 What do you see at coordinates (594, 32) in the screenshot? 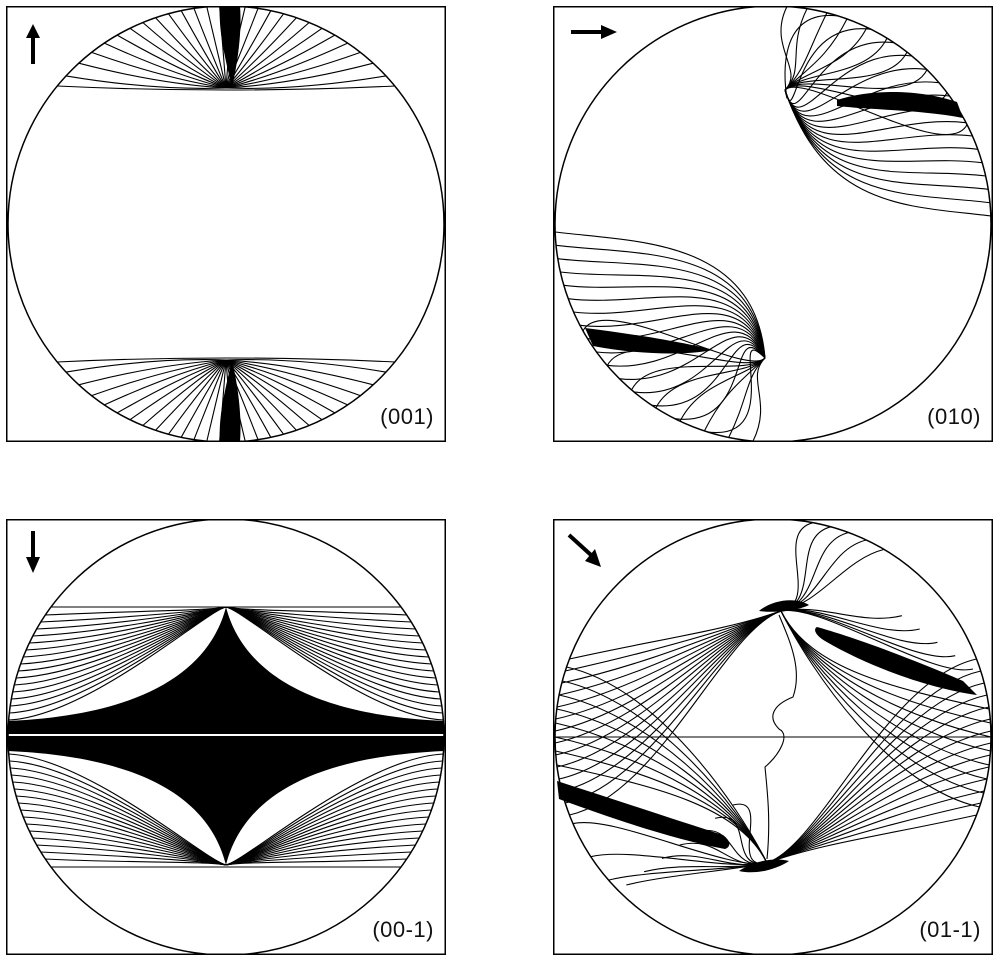
I see `arrow-right-icon` at bounding box center [594, 32].